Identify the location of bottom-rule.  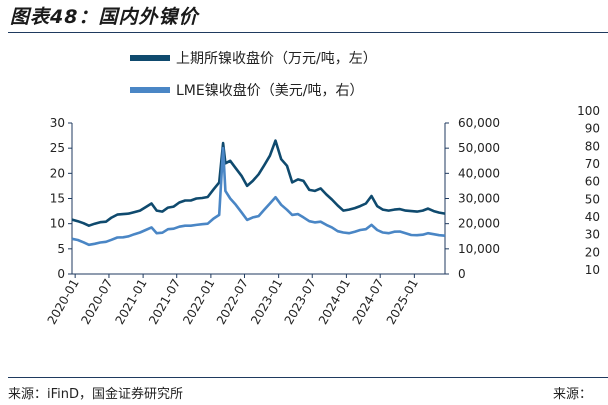
(308, 377).